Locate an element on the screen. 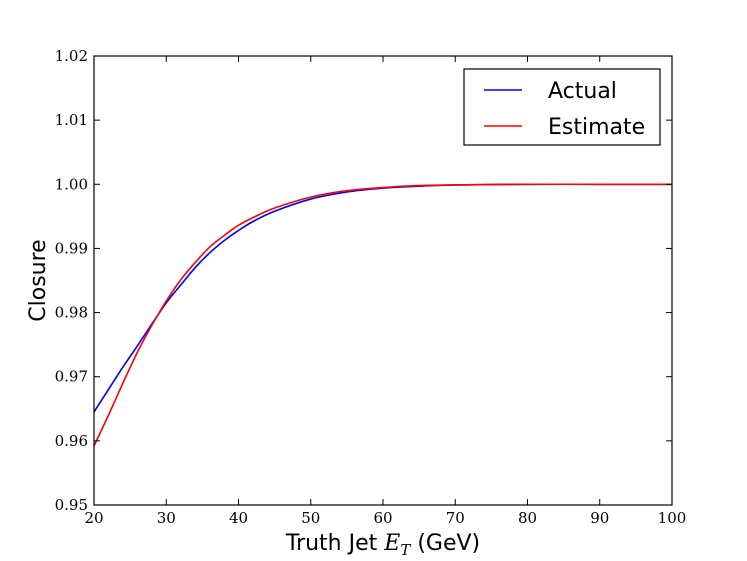 The image size is (747, 561). x-tick-label: 90 is located at coordinates (599, 518).